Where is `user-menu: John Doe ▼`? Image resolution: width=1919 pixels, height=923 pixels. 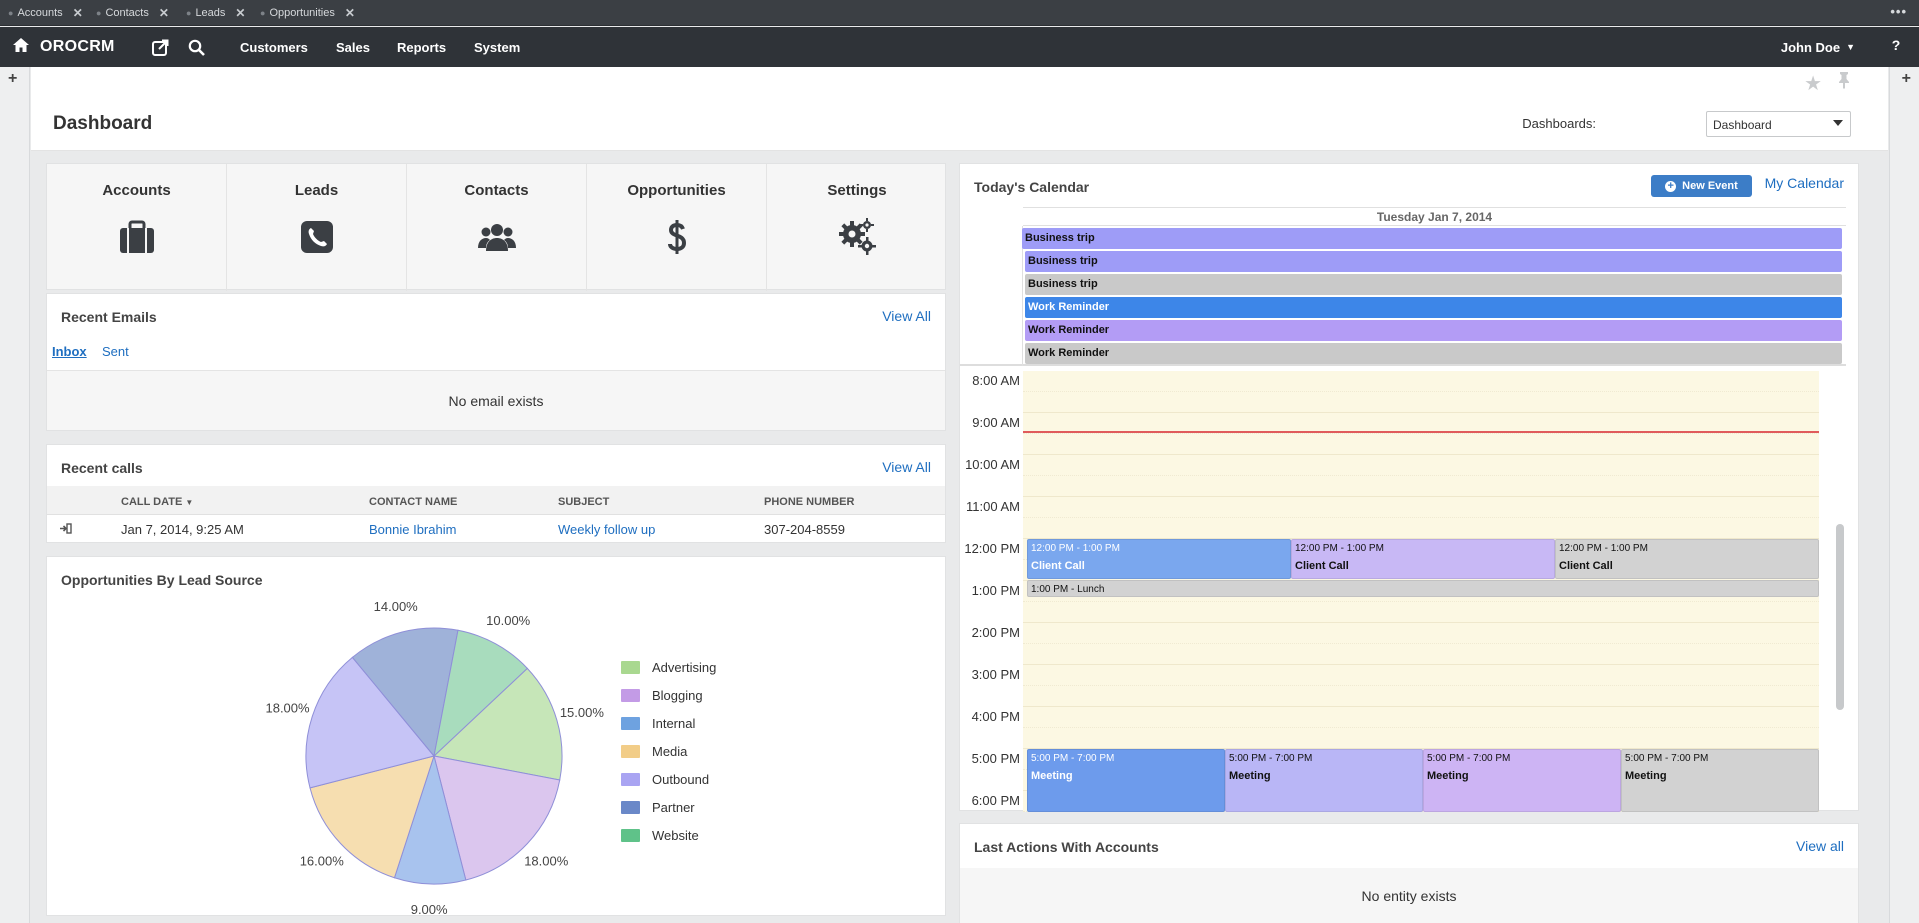
user-menu: John Doe ▼ is located at coordinates (1818, 47).